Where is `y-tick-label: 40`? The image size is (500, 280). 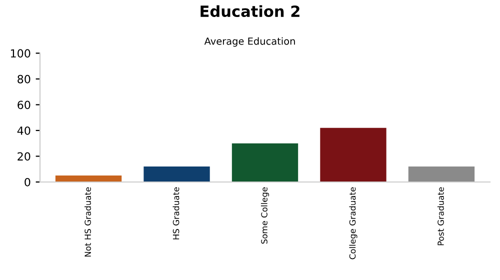 y-tick-label: 40 is located at coordinates (23, 130).